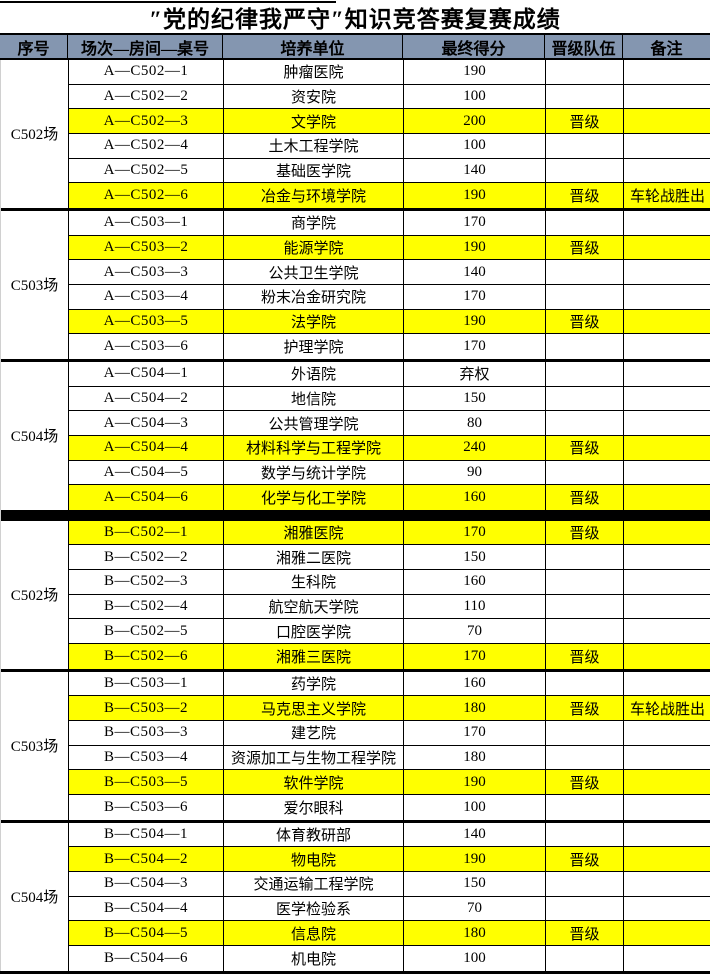  I want to click on cell-session-code: A—C502—1, so click(146, 72).